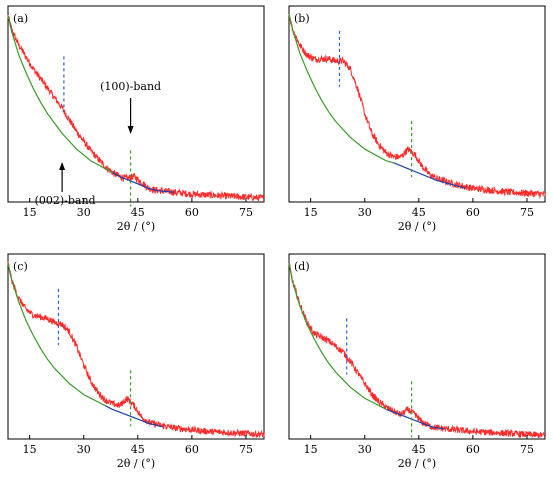 The width and height of the screenshot is (554, 487). Describe the element at coordinates (20, 266) in the screenshot. I see `panel-label: (c)` at that location.